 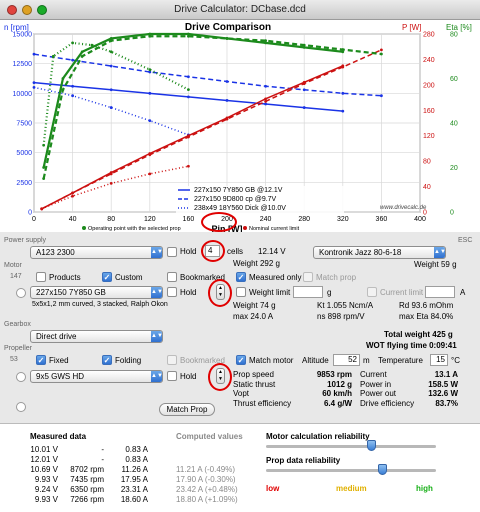 What do you see at coordinates (351, 470) in the screenshot?
I see `prop-reliability-track` at bounding box center [351, 470].